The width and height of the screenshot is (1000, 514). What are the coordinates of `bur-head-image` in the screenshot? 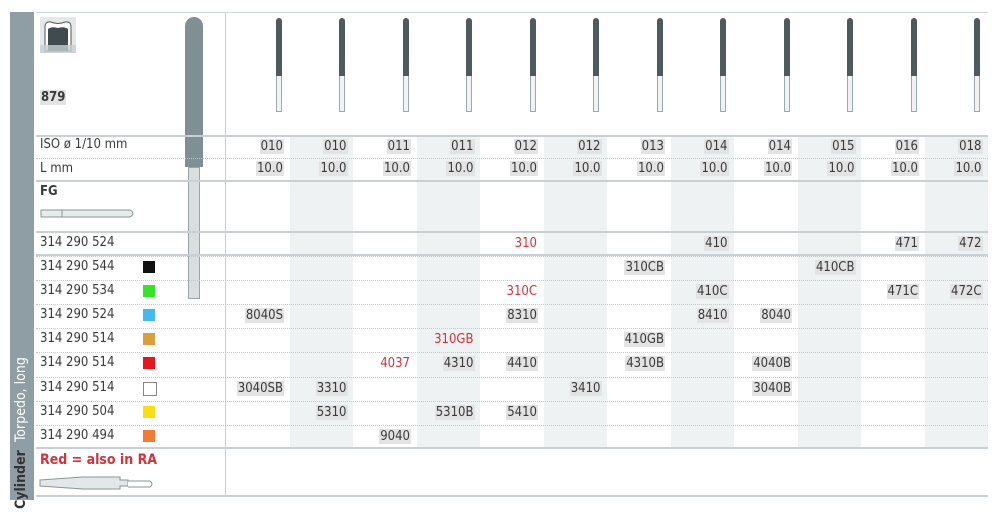 It's located at (194, 92).